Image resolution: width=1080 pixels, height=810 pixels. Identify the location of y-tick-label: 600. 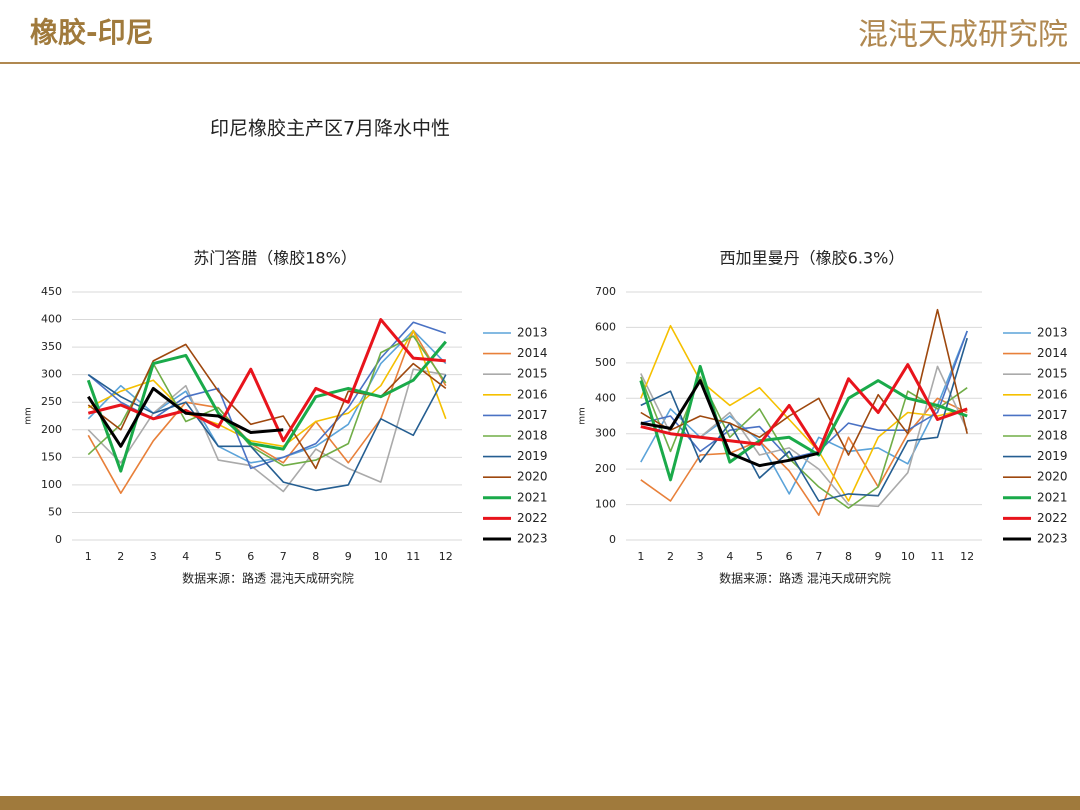
(605, 326).